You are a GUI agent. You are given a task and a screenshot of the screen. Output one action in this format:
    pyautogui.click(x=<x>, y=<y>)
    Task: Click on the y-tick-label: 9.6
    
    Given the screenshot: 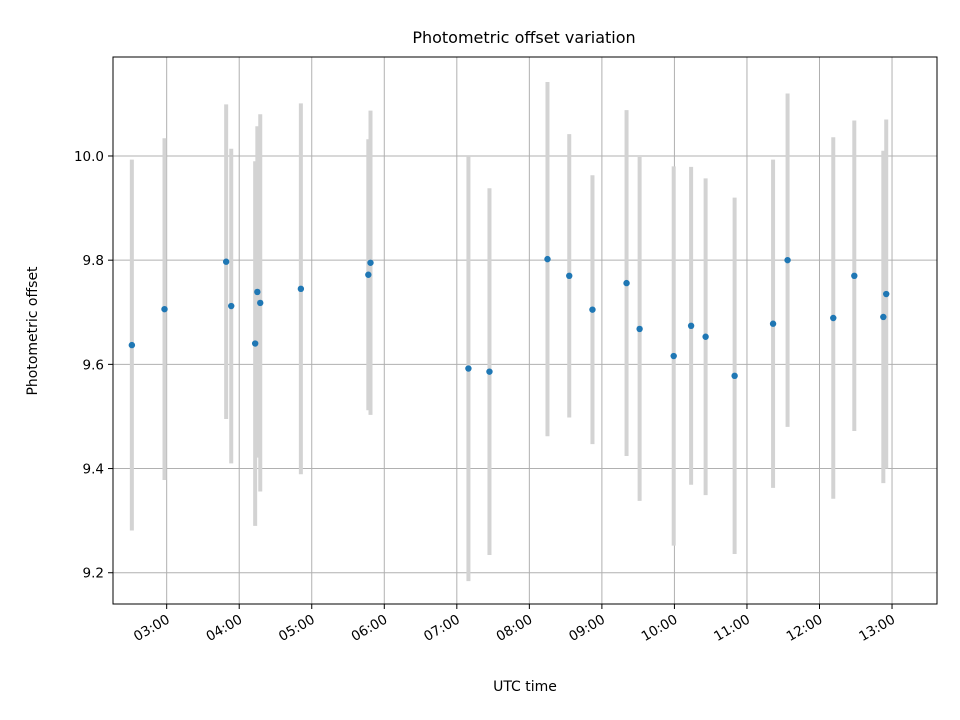 What is the action you would take?
    pyautogui.click(x=93, y=365)
    